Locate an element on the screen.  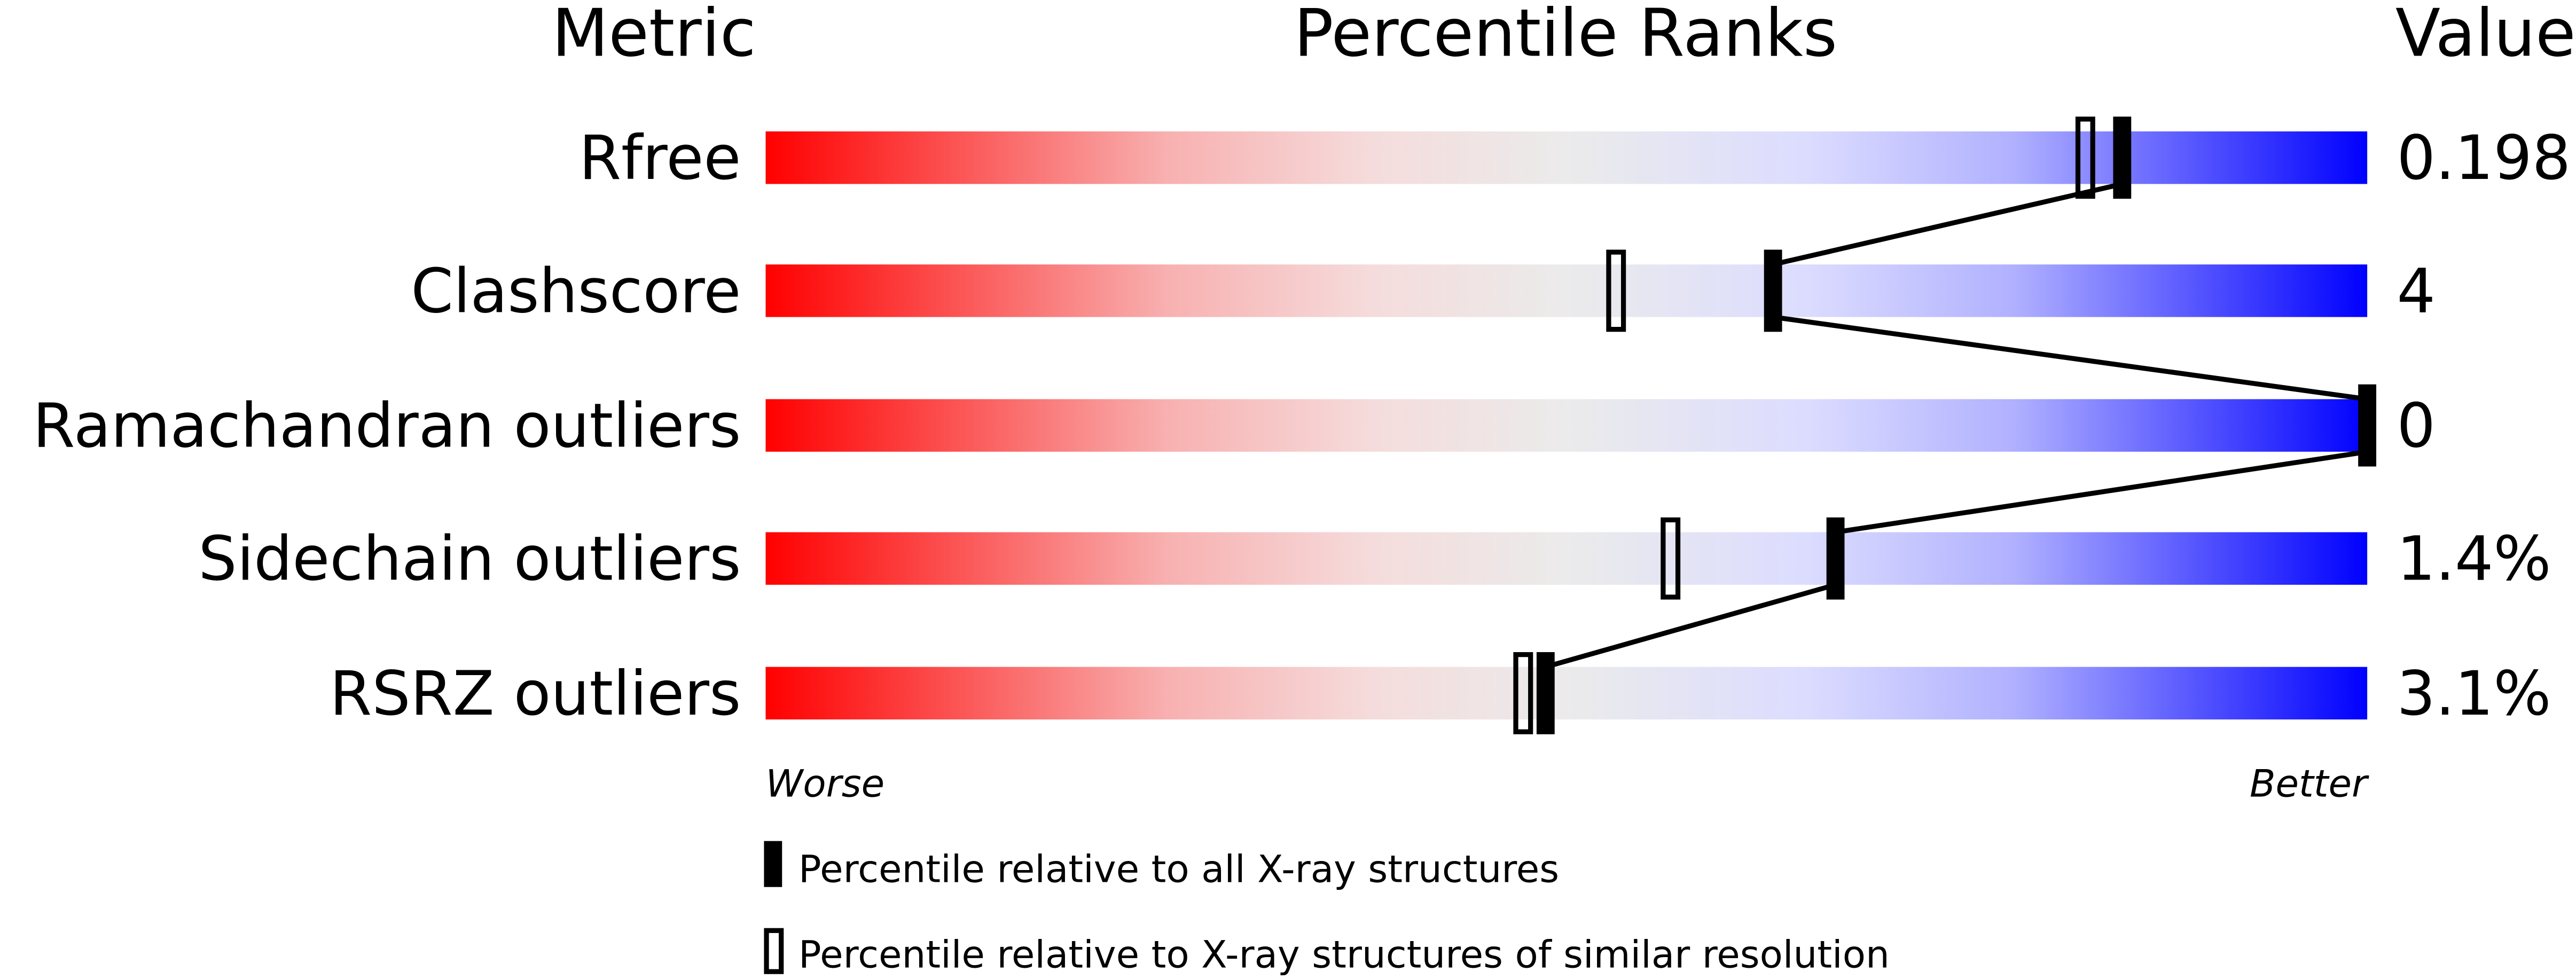
better-label: Better is located at coordinates (2309, 784).